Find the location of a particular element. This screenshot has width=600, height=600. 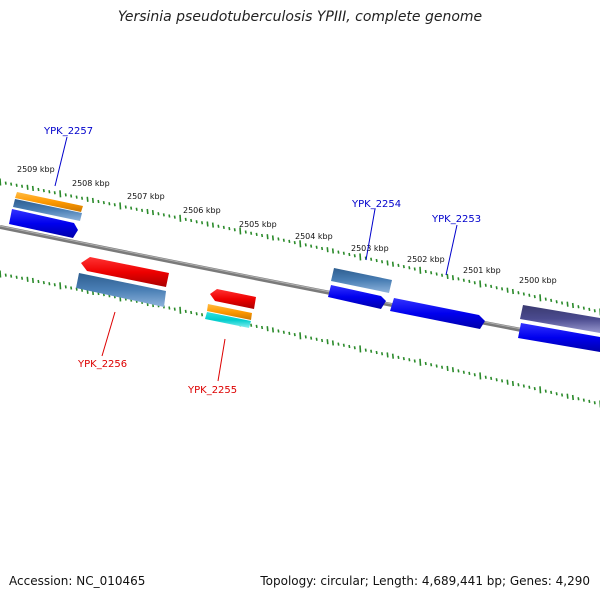

feature-cyan is located at coordinates (228, 320).